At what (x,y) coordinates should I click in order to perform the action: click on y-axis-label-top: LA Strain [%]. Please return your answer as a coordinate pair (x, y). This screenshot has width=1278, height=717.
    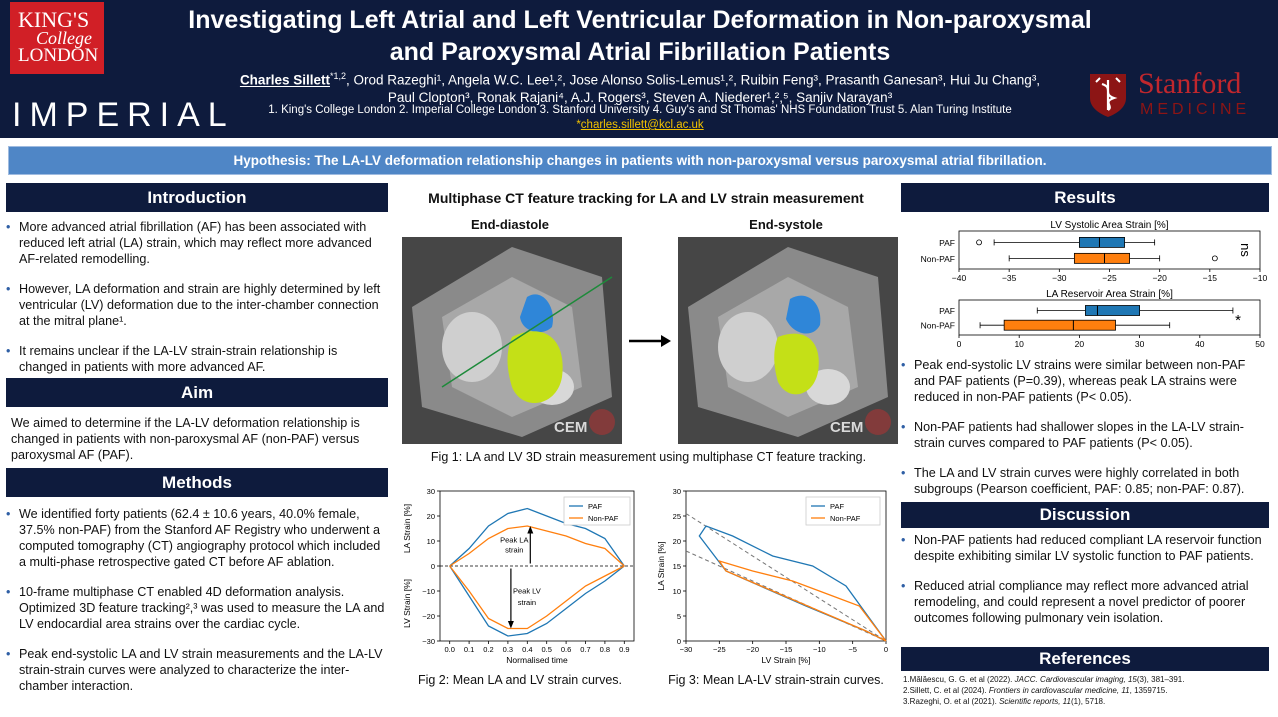
    Looking at the image, I should click on (407, 528).